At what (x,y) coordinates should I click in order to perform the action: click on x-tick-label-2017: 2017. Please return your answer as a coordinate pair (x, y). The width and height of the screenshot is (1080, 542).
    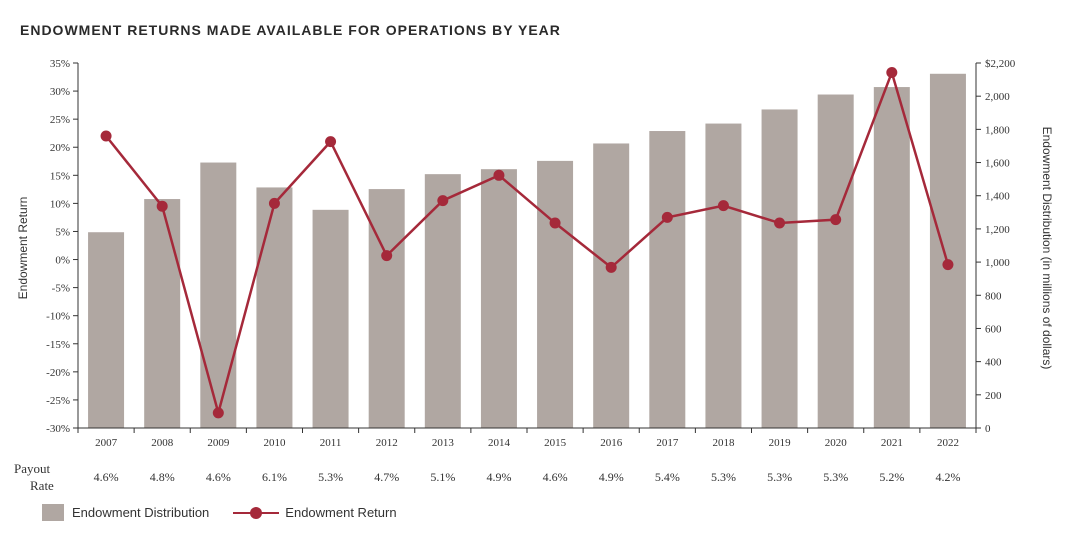
    Looking at the image, I should click on (667, 443).